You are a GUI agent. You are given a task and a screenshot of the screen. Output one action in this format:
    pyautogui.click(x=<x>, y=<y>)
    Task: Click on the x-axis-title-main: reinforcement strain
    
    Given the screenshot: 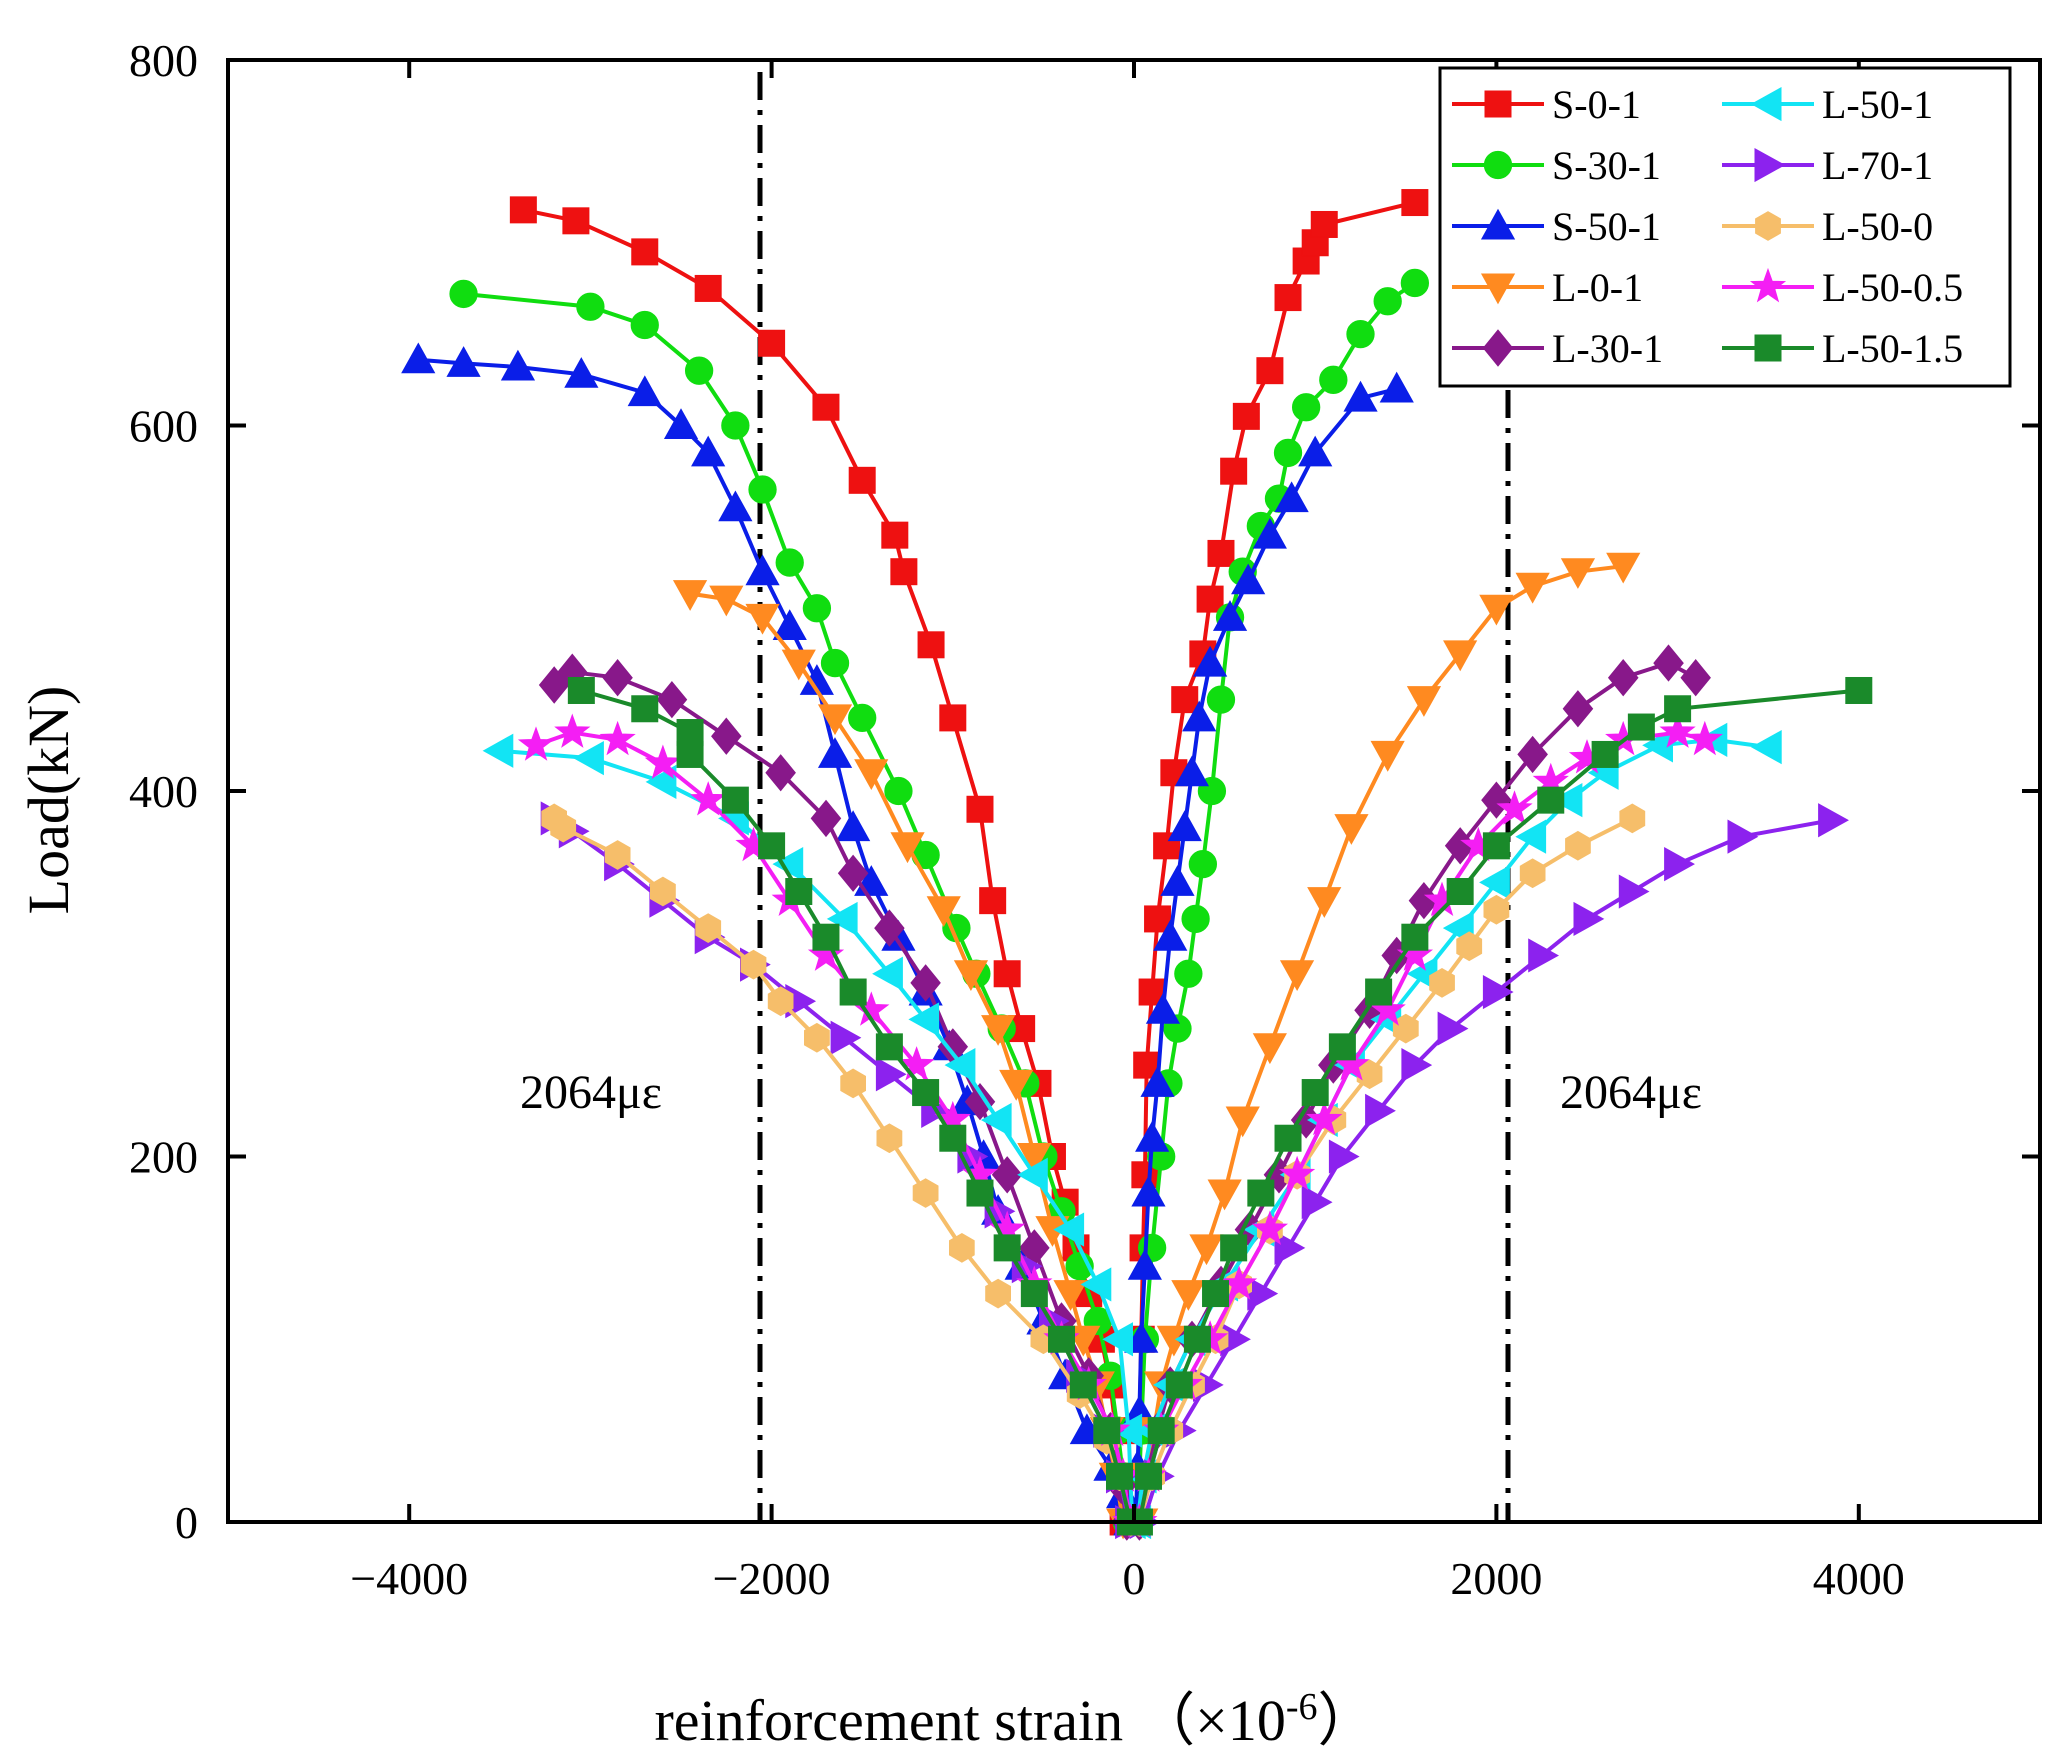 What is the action you would take?
    pyautogui.click(x=888, y=1720)
    